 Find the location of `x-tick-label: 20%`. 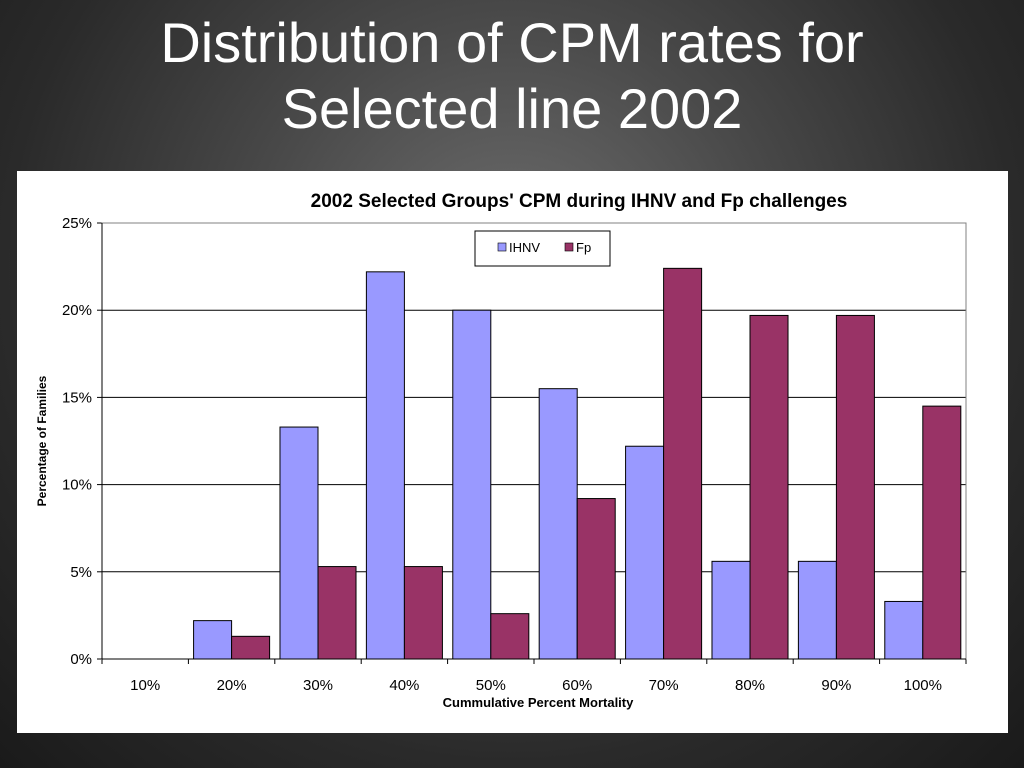

x-tick-label: 20% is located at coordinates (232, 685).